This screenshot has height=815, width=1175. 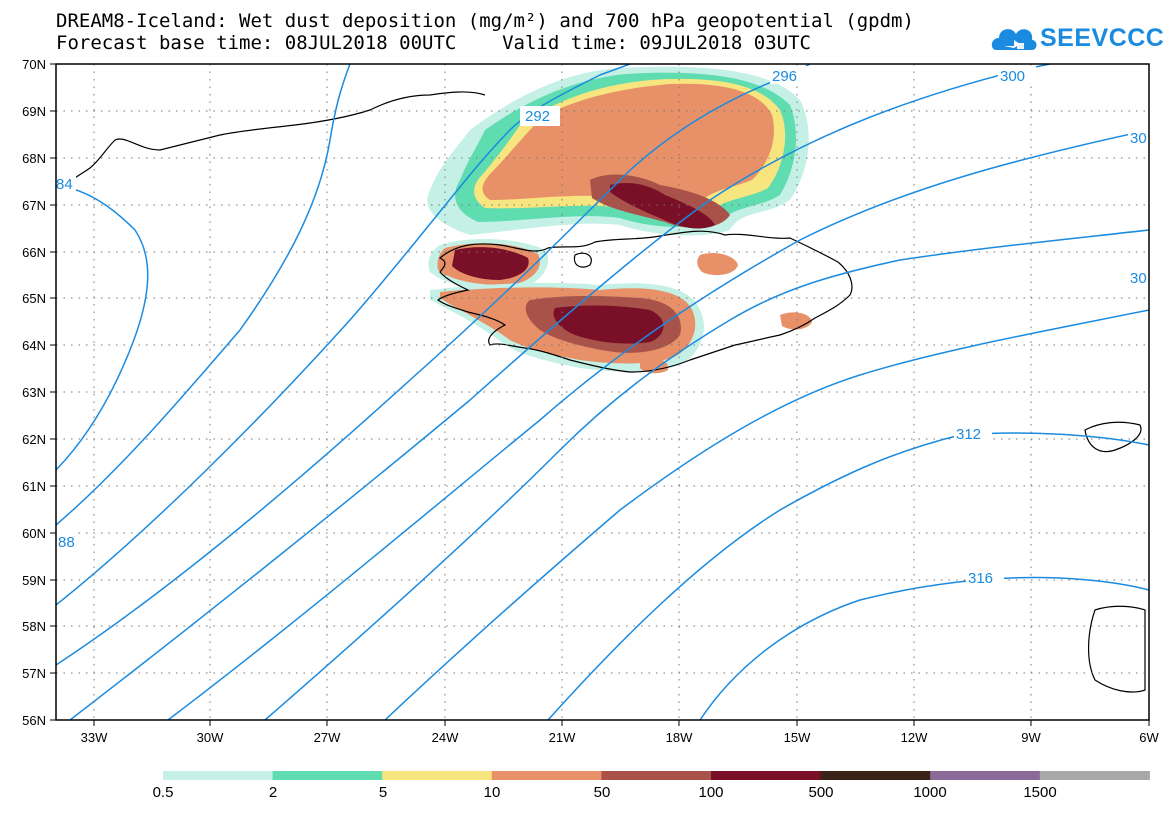 I want to click on contour-label: 292, so click(x=537, y=116).